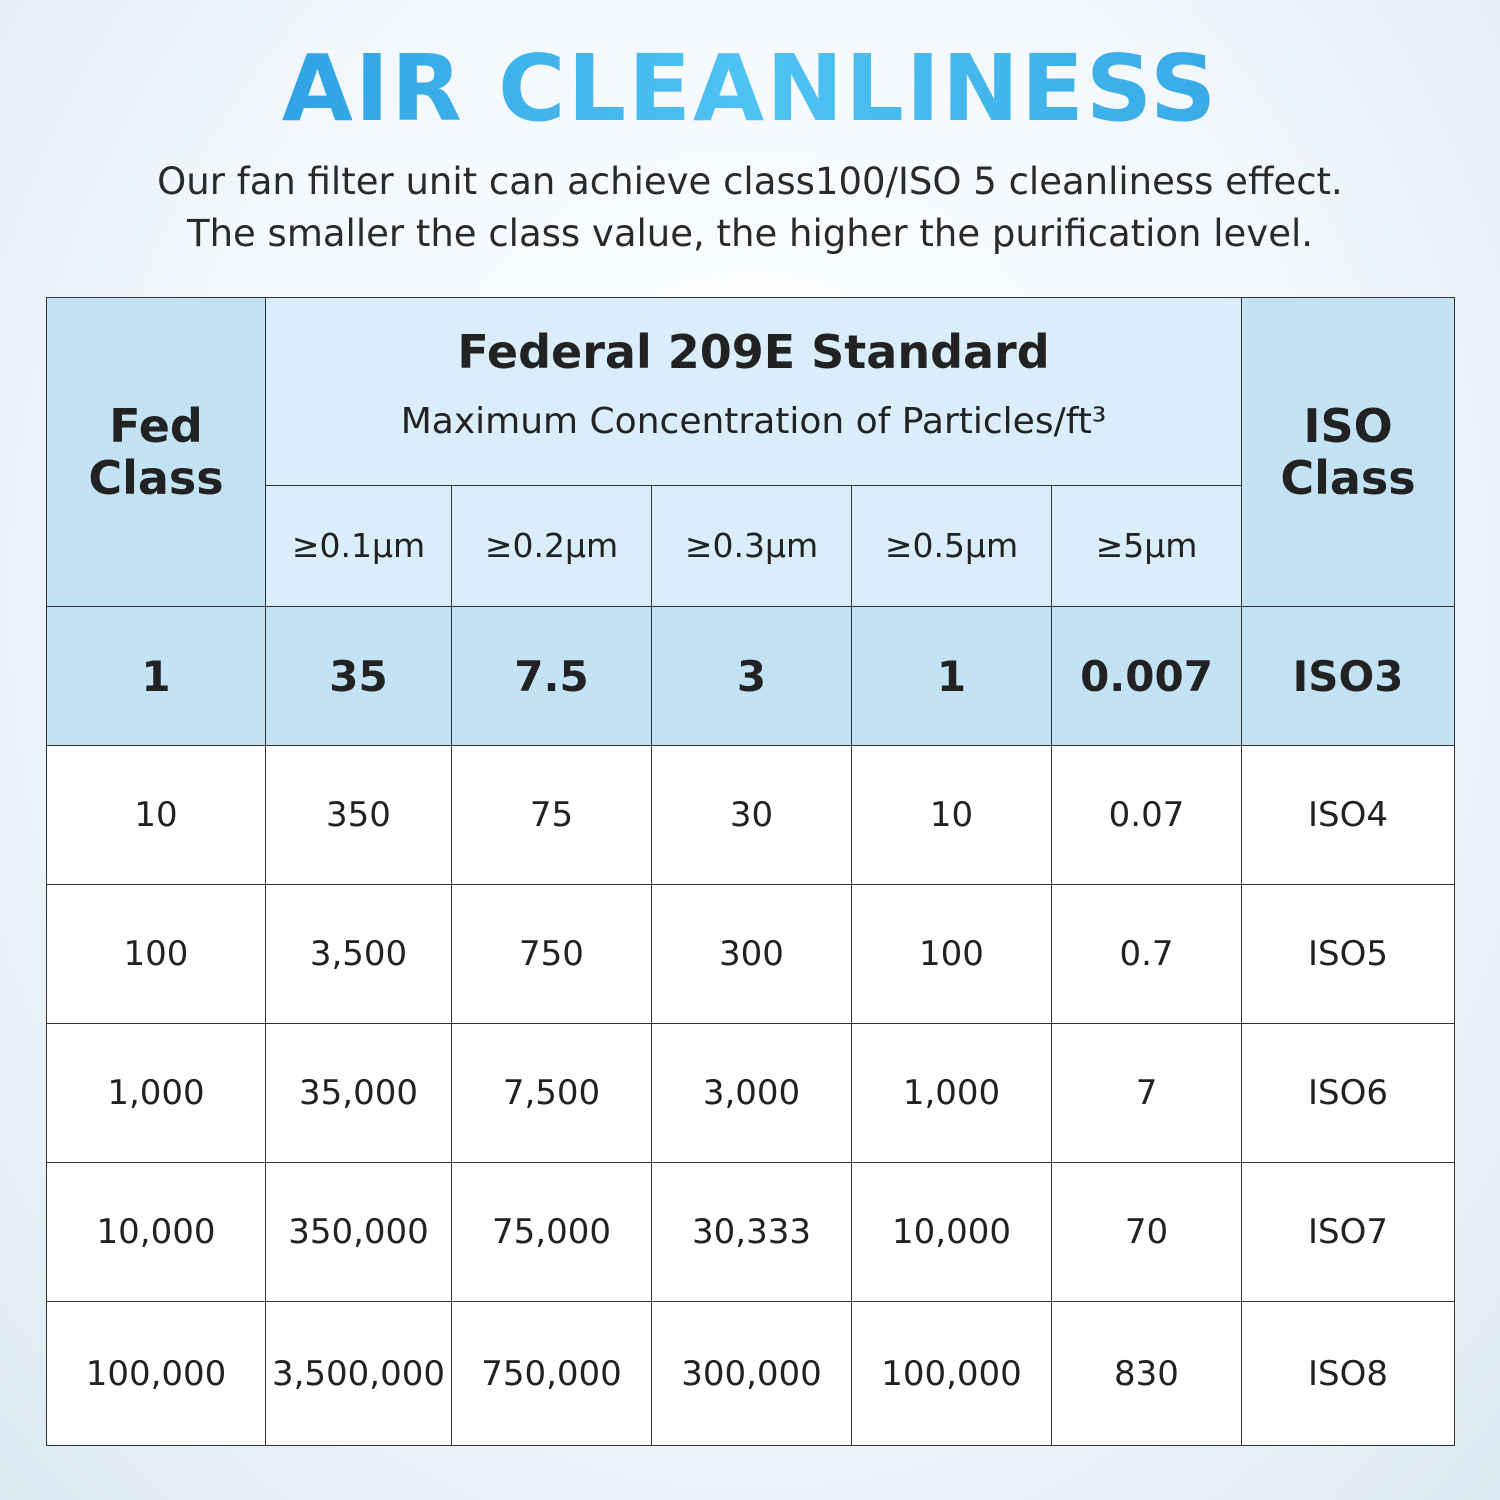  What do you see at coordinates (358, 815) in the screenshot?
I see `table-cell: 350` at bounding box center [358, 815].